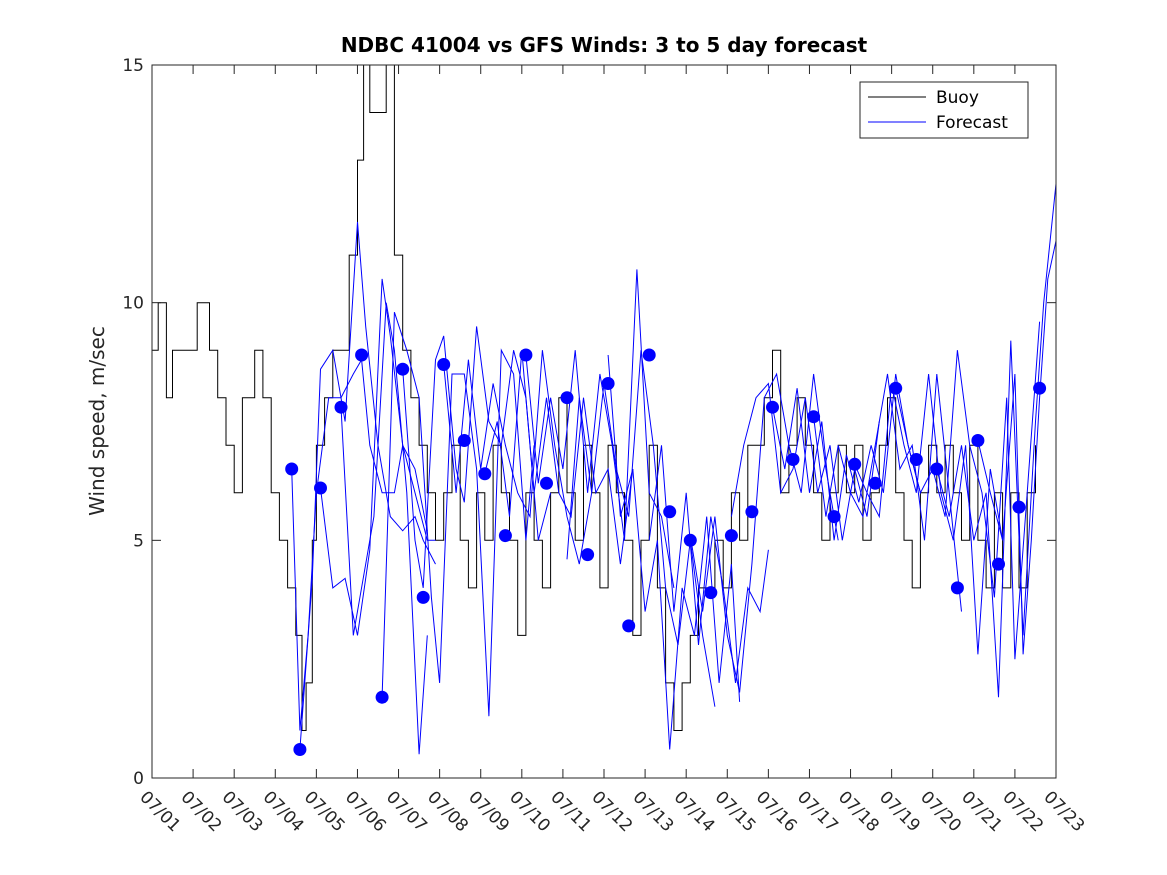 The width and height of the screenshot is (1167, 875). What do you see at coordinates (957, 98) in the screenshot?
I see `legend-buoy-label: Buoy` at bounding box center [957, 98].